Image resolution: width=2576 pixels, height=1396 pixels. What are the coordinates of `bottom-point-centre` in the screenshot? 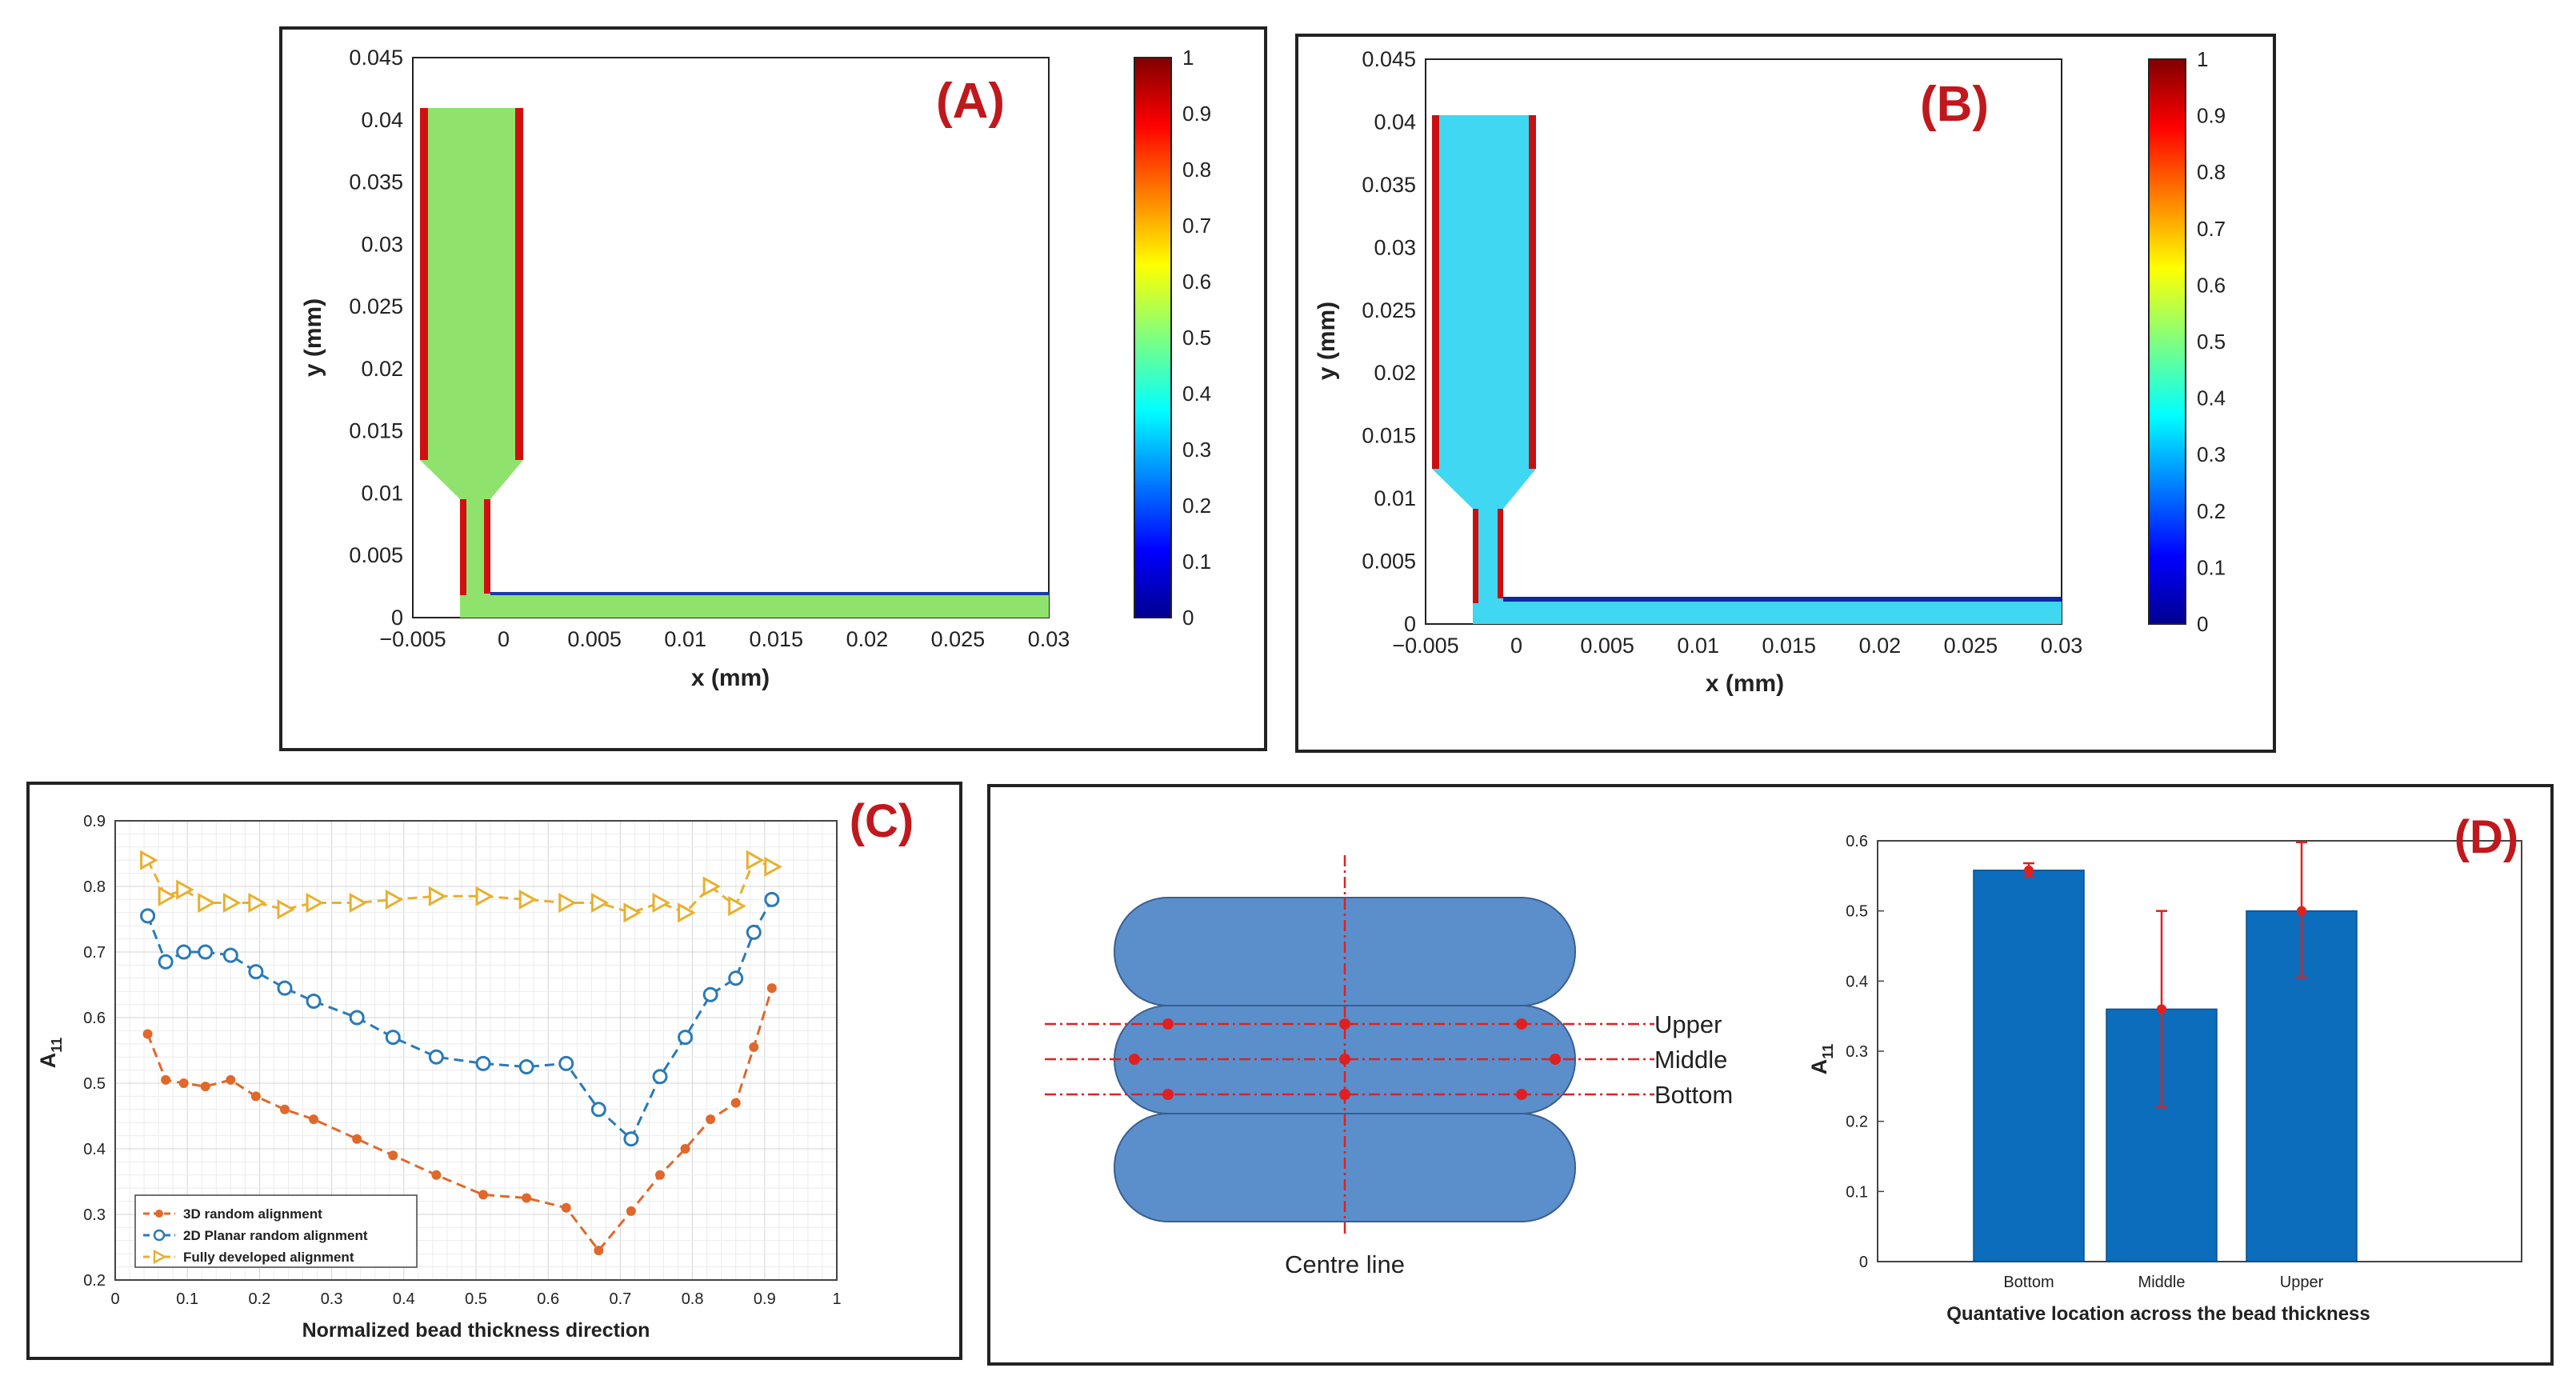 It's located at (1344, 1094).